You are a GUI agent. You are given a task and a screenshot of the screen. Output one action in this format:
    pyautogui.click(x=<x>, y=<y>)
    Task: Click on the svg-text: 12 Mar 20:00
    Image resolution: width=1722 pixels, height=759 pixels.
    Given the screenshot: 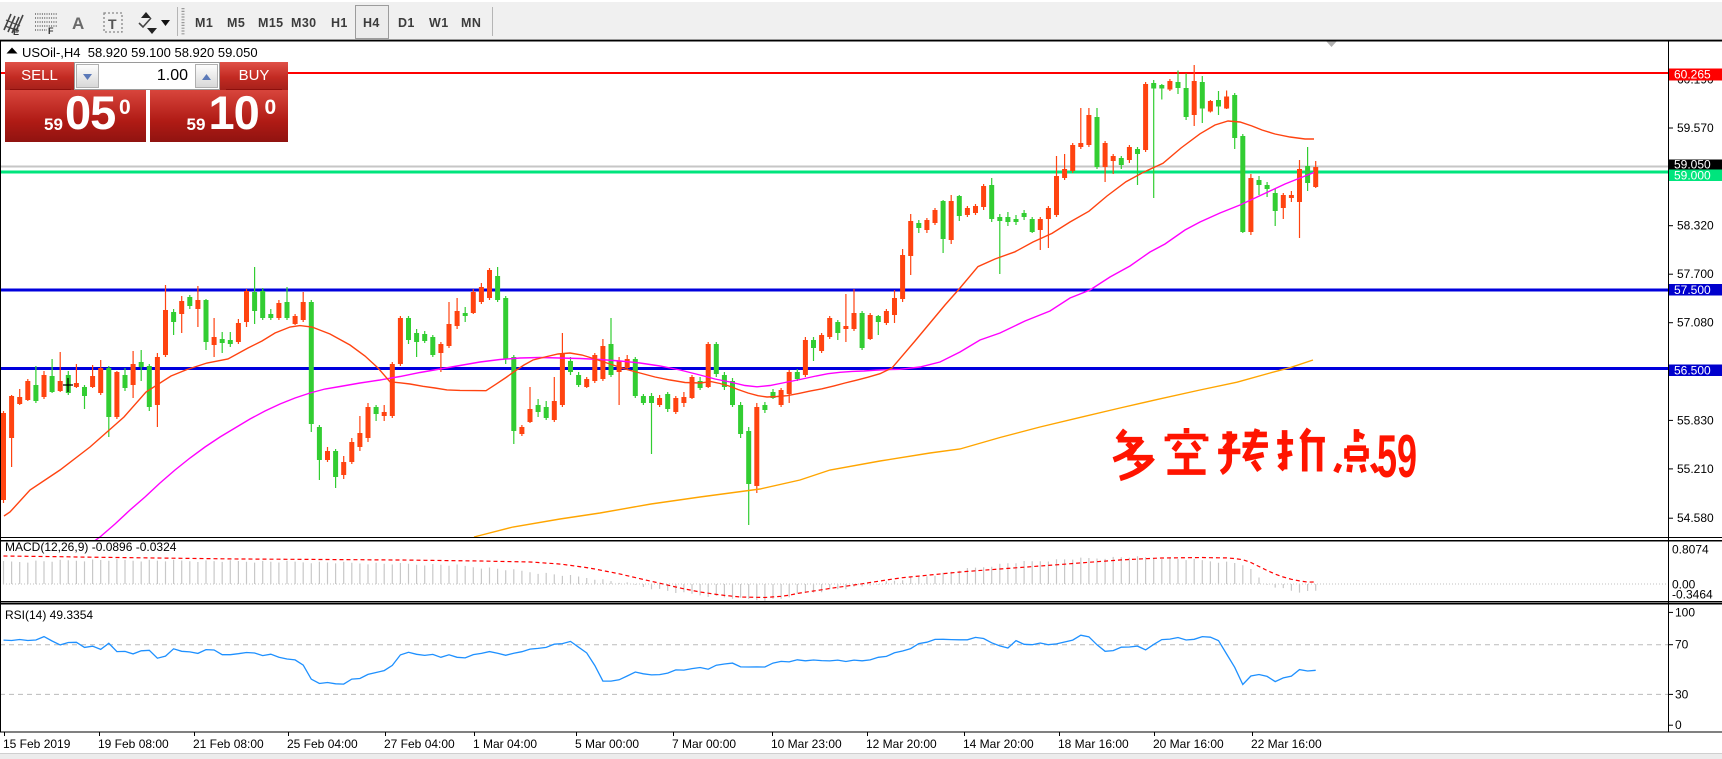 What is the action you would take?
    pyautogui.click(x=901, y=744)
    